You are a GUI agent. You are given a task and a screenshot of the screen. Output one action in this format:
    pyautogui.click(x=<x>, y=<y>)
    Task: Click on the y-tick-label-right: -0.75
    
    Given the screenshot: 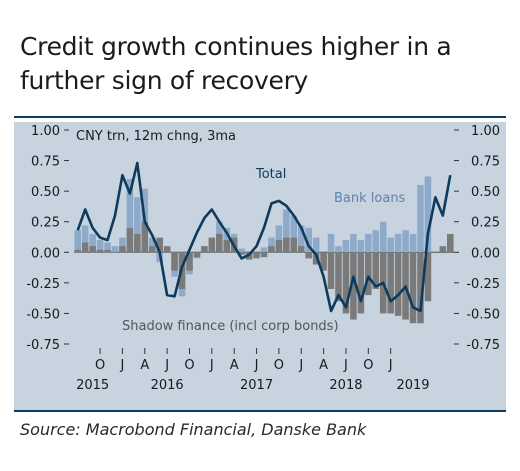 What is the action you would take?
    pyautogui.click(x=483, y=345)
    